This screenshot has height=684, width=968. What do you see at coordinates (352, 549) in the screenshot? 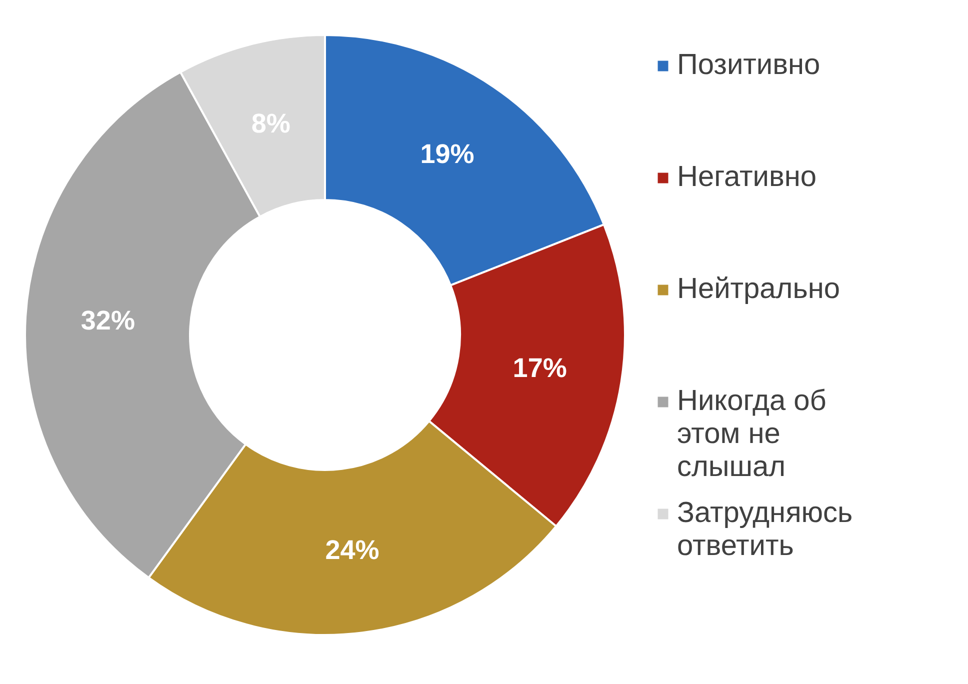
I see `data-label: 24%` at bounding box center [352, 549].